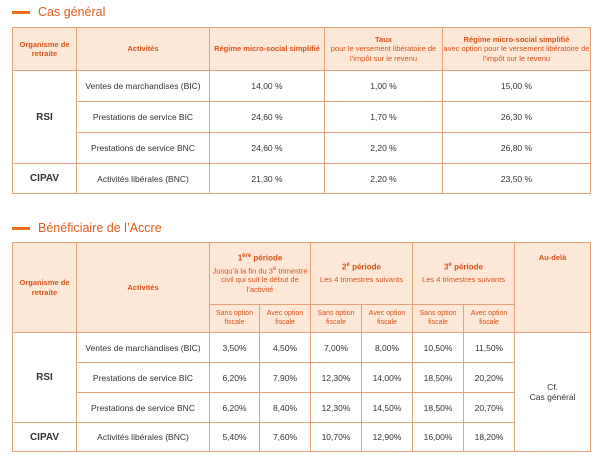 Image resolution: width=600 pixels, height=458 pixels. Describe the element at coordinates (285, 377) in the screenshot. I see `value-cell: 7,90%` at that location.